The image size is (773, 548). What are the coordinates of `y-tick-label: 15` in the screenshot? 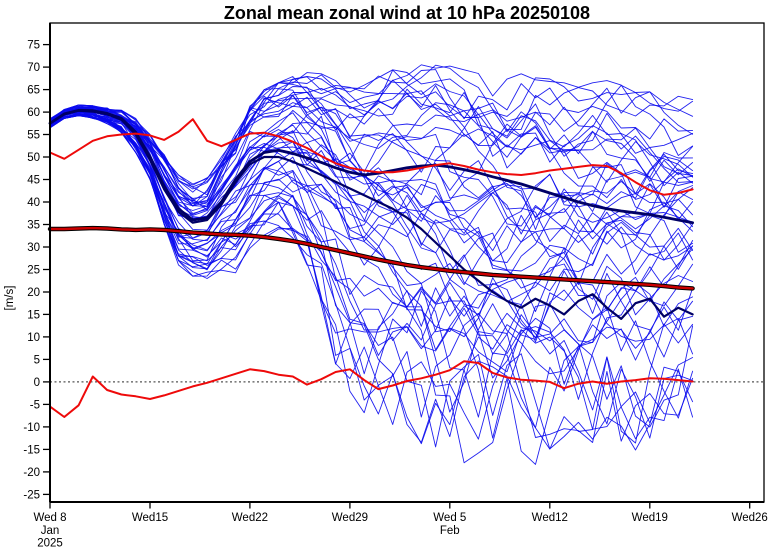 It's located at (33, 315).